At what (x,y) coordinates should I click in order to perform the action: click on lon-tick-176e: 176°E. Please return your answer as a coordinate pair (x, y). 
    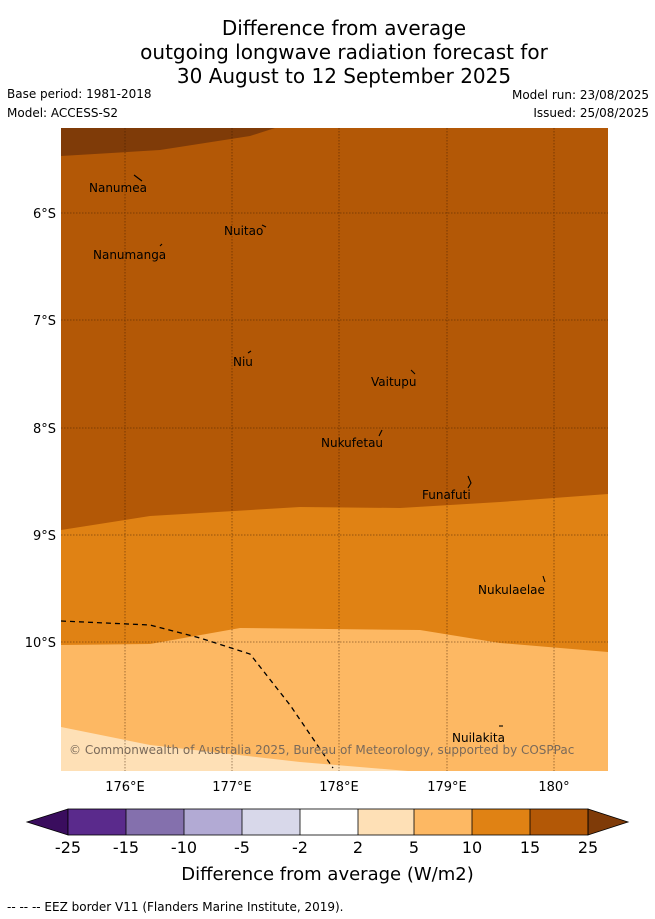
    Looking at the image, I should click on (125, 787).